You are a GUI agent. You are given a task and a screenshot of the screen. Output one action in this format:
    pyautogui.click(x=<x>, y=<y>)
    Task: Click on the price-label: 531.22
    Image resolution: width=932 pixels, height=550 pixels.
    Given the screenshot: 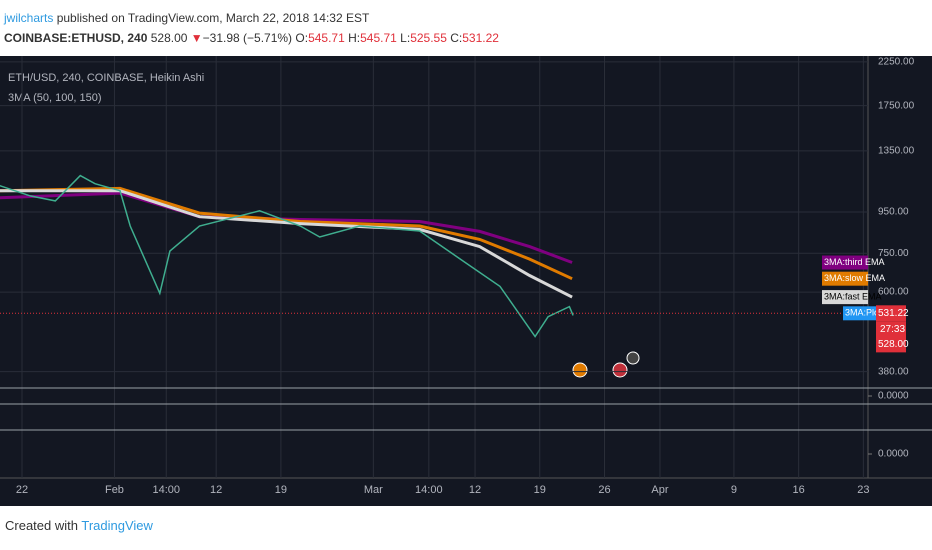 What is the action you would take?
    pyautogui.click(x=893, y=313)
    